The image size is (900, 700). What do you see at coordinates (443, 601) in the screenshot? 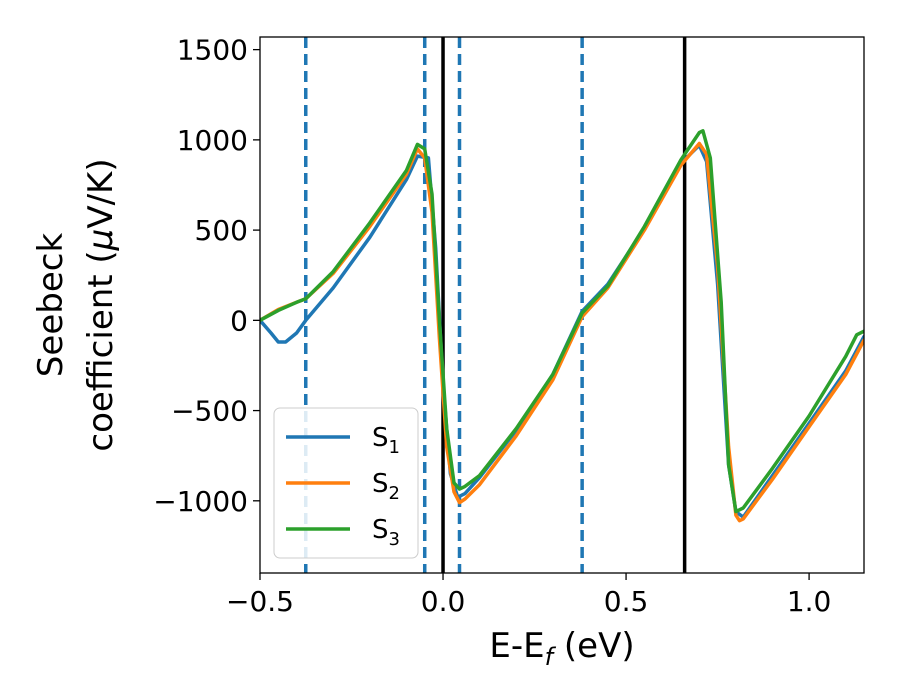
I see `x-tick-label: 0.0` at bounding box center [443, 601].